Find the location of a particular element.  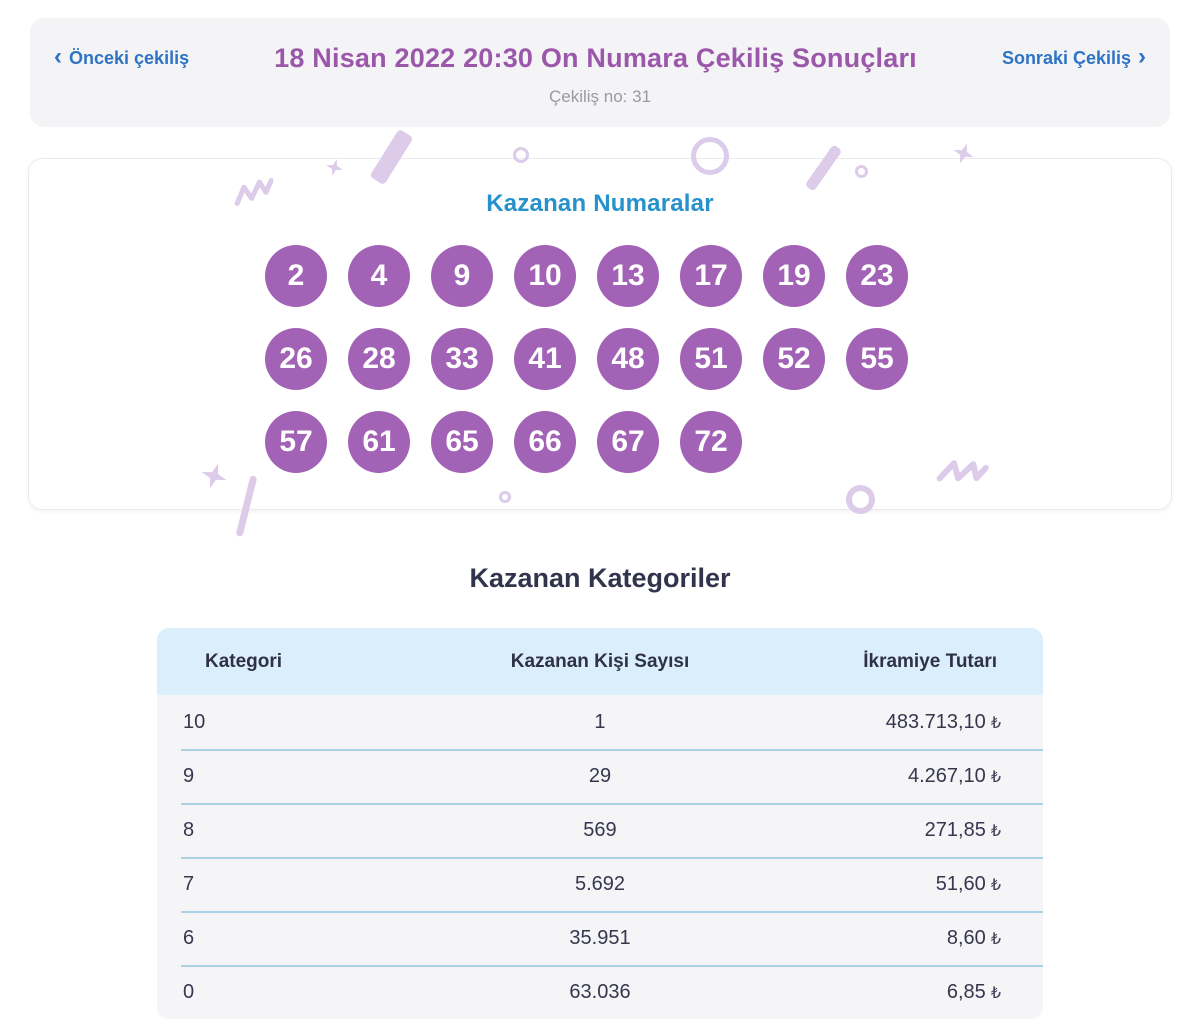

cell-kisi-sayisi: 29 is located at coordinates (600, 775).